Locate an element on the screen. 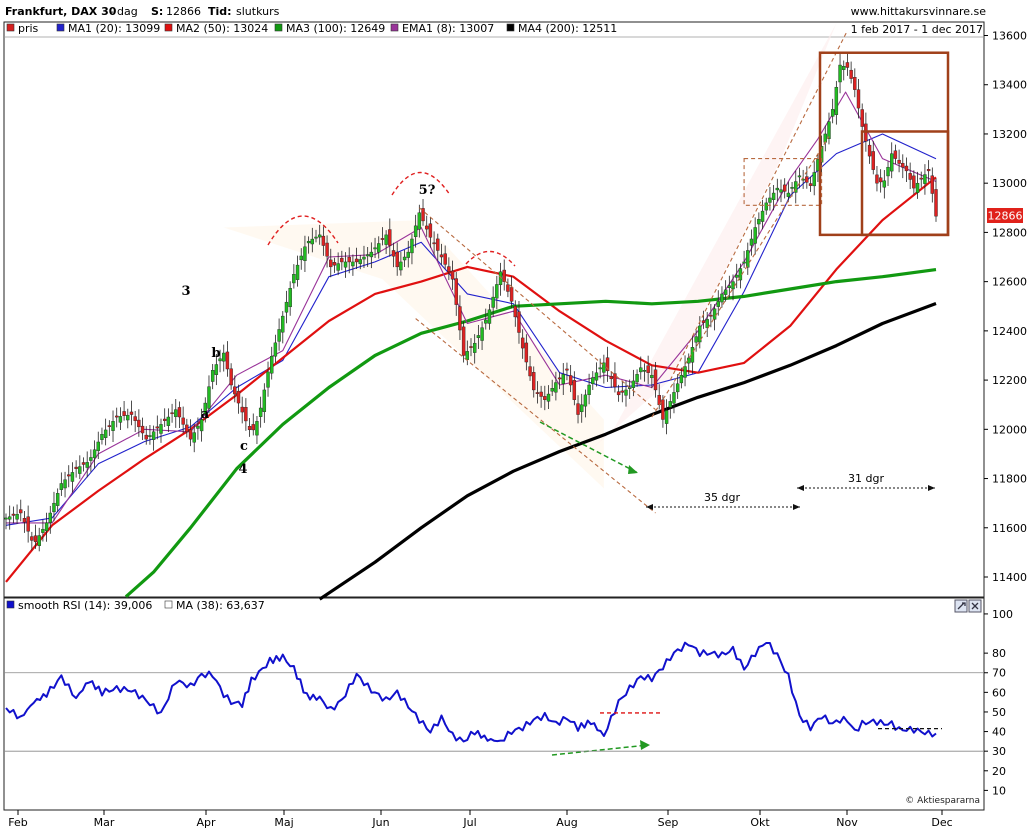 This screenshot has width=1029, height=836. legend-label: MA3 (100): 12649 is located at coordinates (335, 28).